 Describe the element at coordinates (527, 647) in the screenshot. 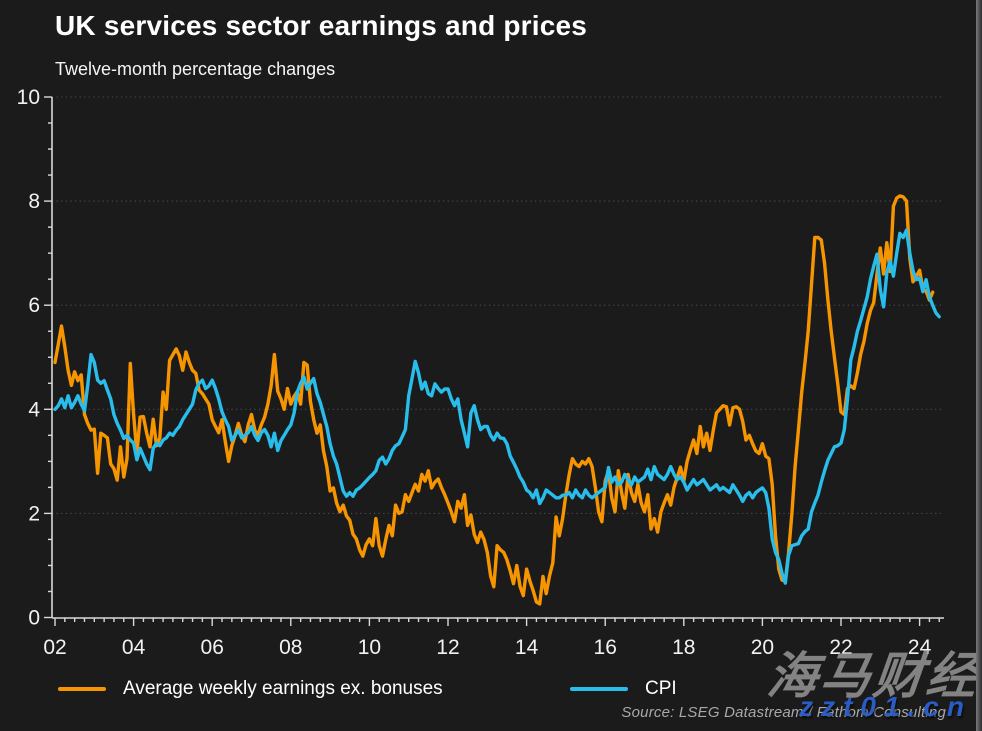

I see `x-tick-label-14: 14` at that location.